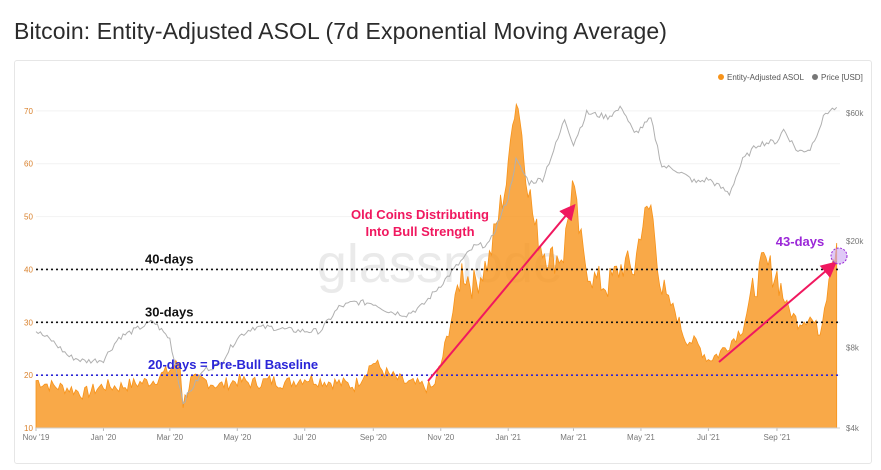  Describe the element at coordinates (104, 437) in the screenshot. I see `x-tick-label: Jan '20` at that location.